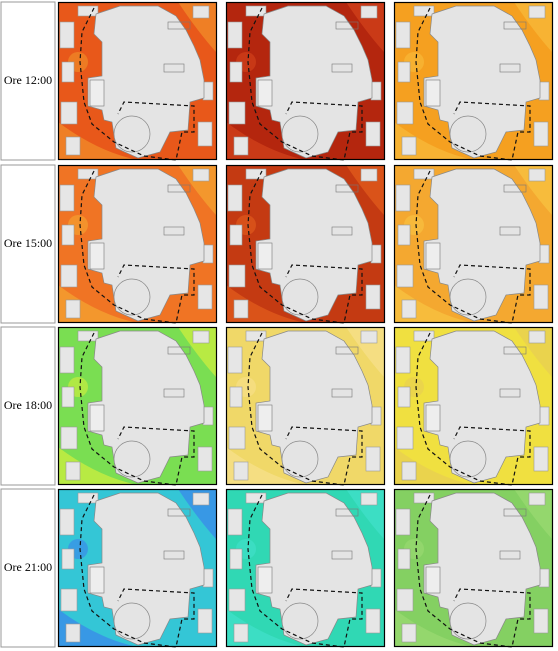 This screenshot has width=558, height=651. I want to click on row-label: Ore 18:00, so click(28, 405).